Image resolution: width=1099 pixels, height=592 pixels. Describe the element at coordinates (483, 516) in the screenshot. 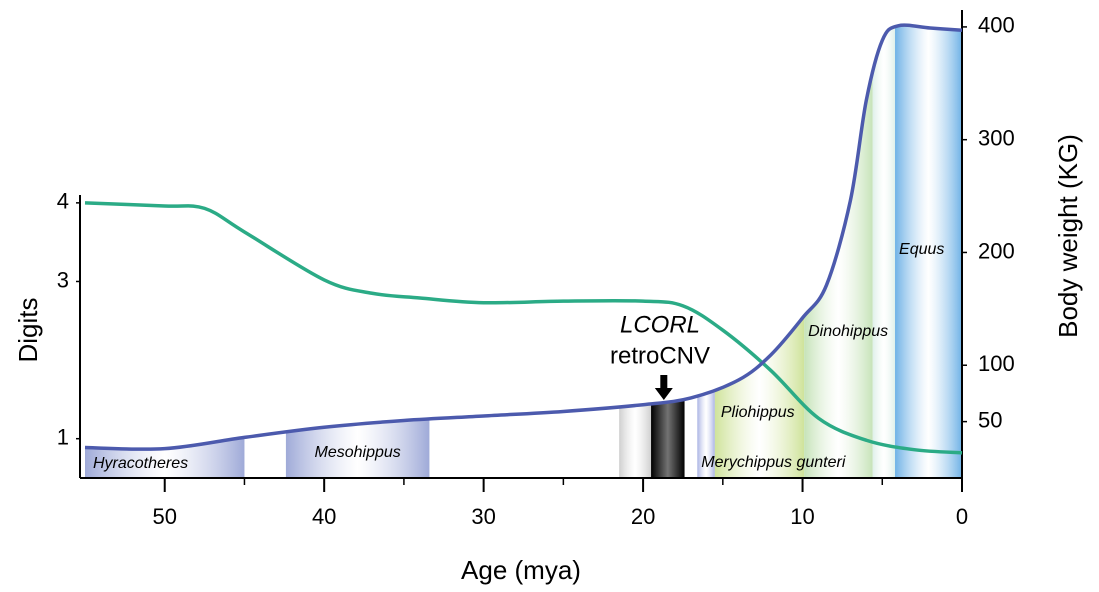

I see `x-tick-label: 30` at that location.